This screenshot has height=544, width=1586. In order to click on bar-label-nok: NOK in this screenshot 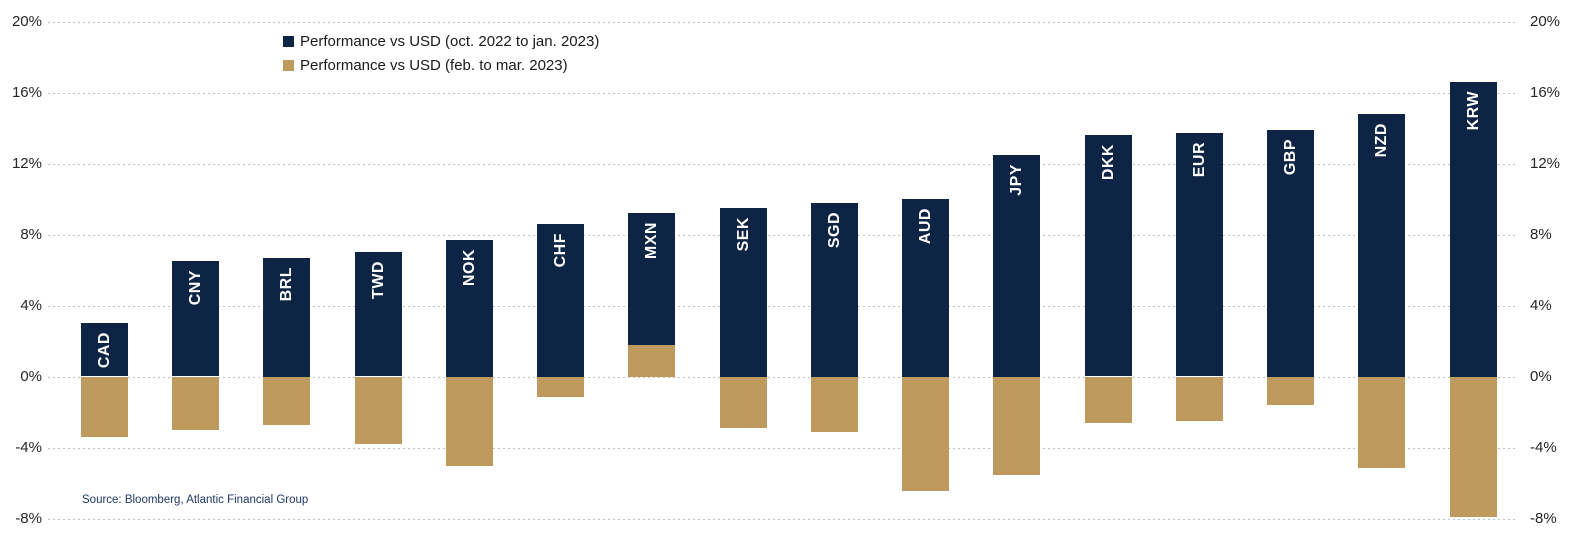, I will do `click(469, 268)`.